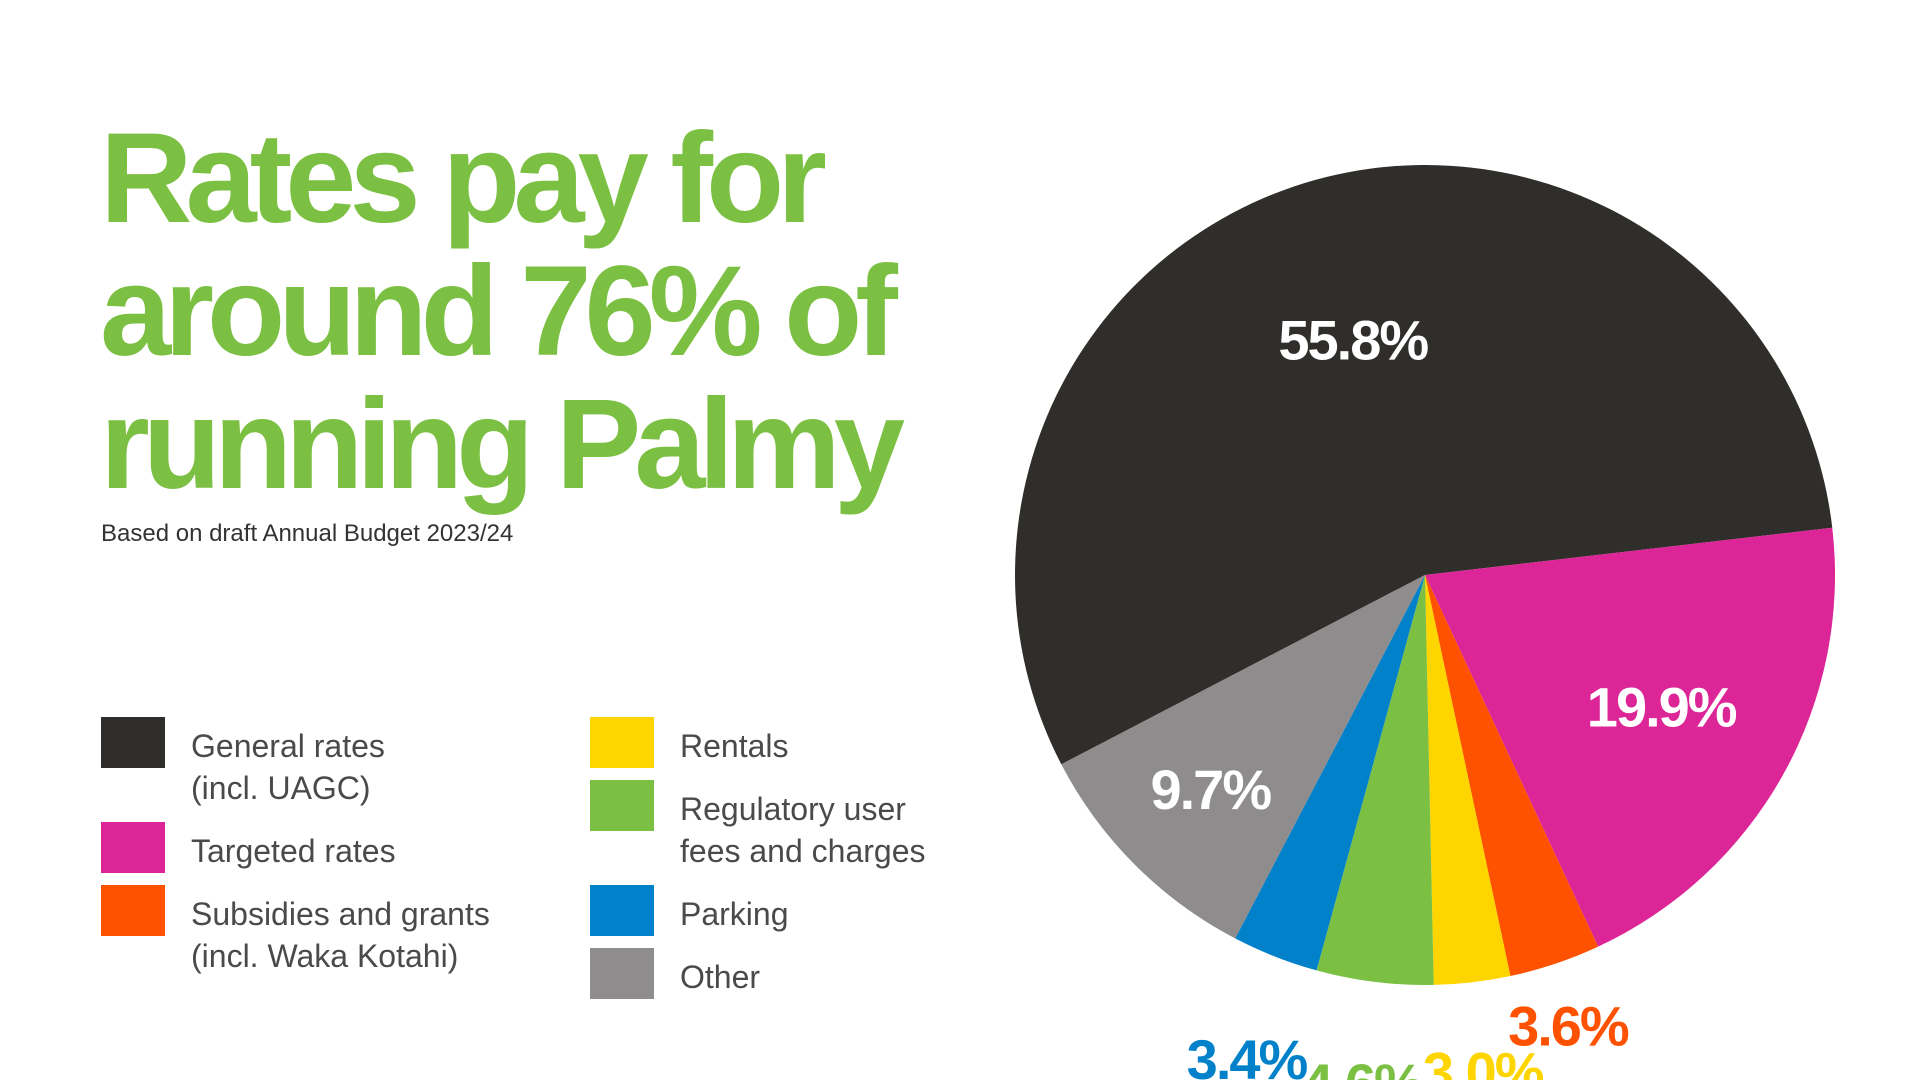 The image size is (1920, 1080). I want to click on legend-item-parking: Parking, so click(689, 910).